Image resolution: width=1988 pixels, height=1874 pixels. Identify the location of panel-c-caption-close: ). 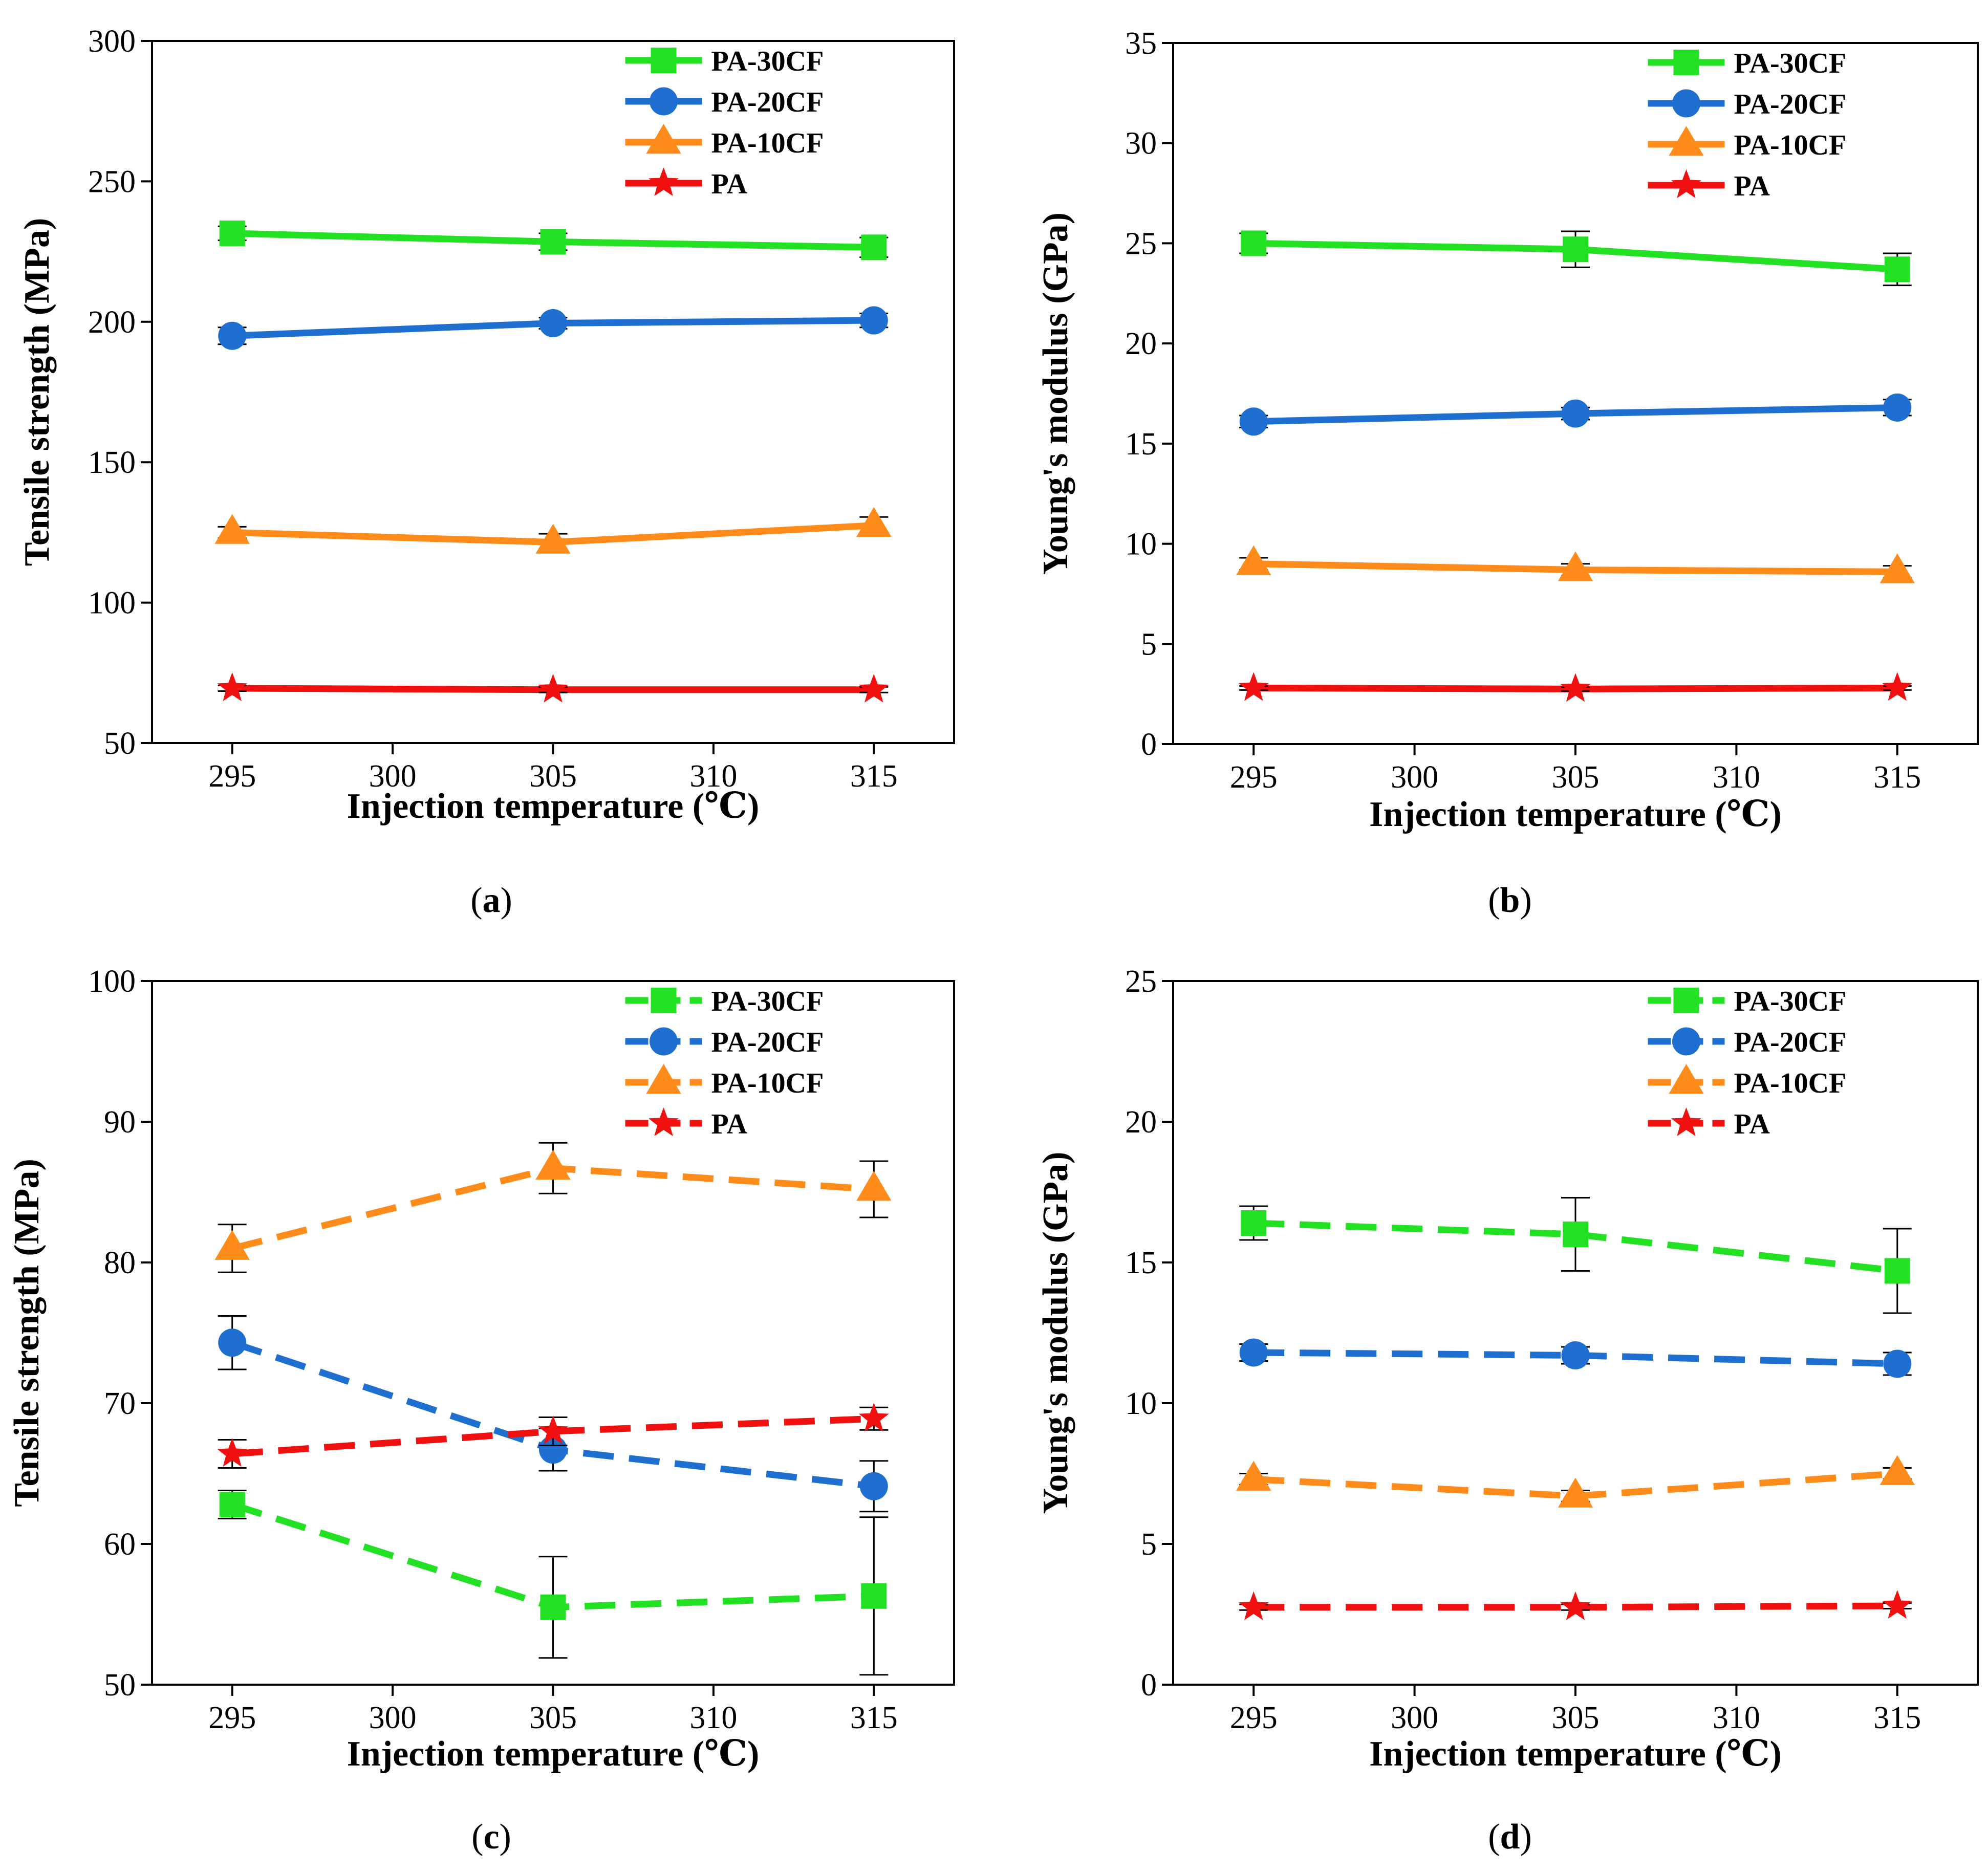
(505, 1837).